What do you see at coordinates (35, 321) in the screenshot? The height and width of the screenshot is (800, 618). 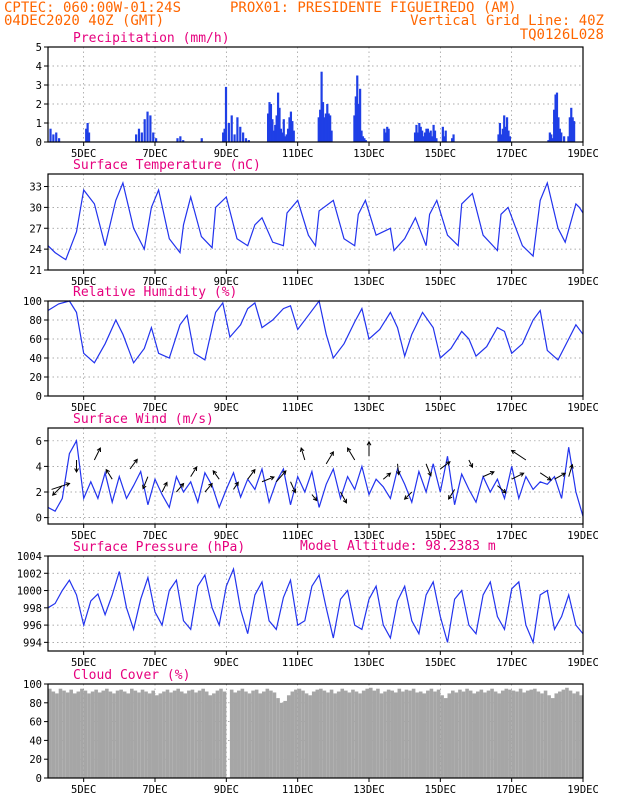 I see `y-tick-label: 80` at bounding box center [35, 321].